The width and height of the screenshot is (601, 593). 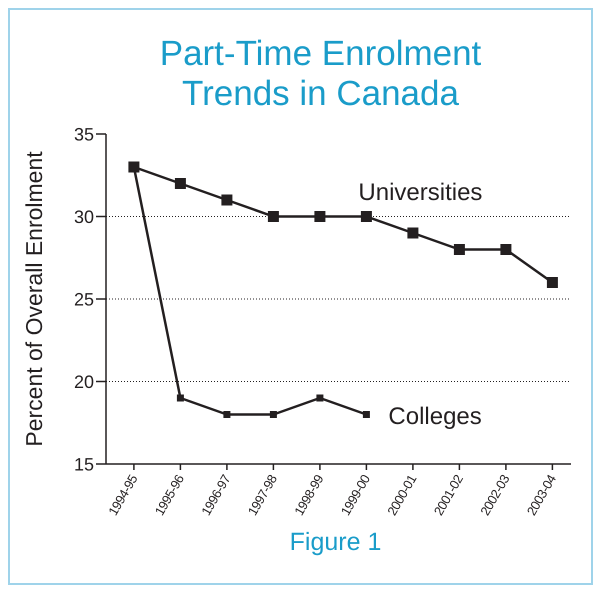 I want to click on y-tick-label: 25, so click(x=84, y=299).